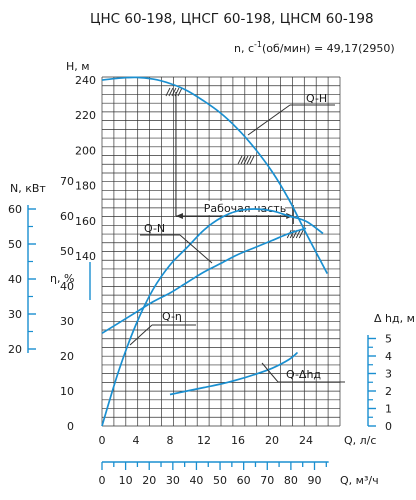 The image size is (416, 500). Describe the element at coordinates (67, 216) in the screenshot. I see `eta-tick-label: 60` at that location.